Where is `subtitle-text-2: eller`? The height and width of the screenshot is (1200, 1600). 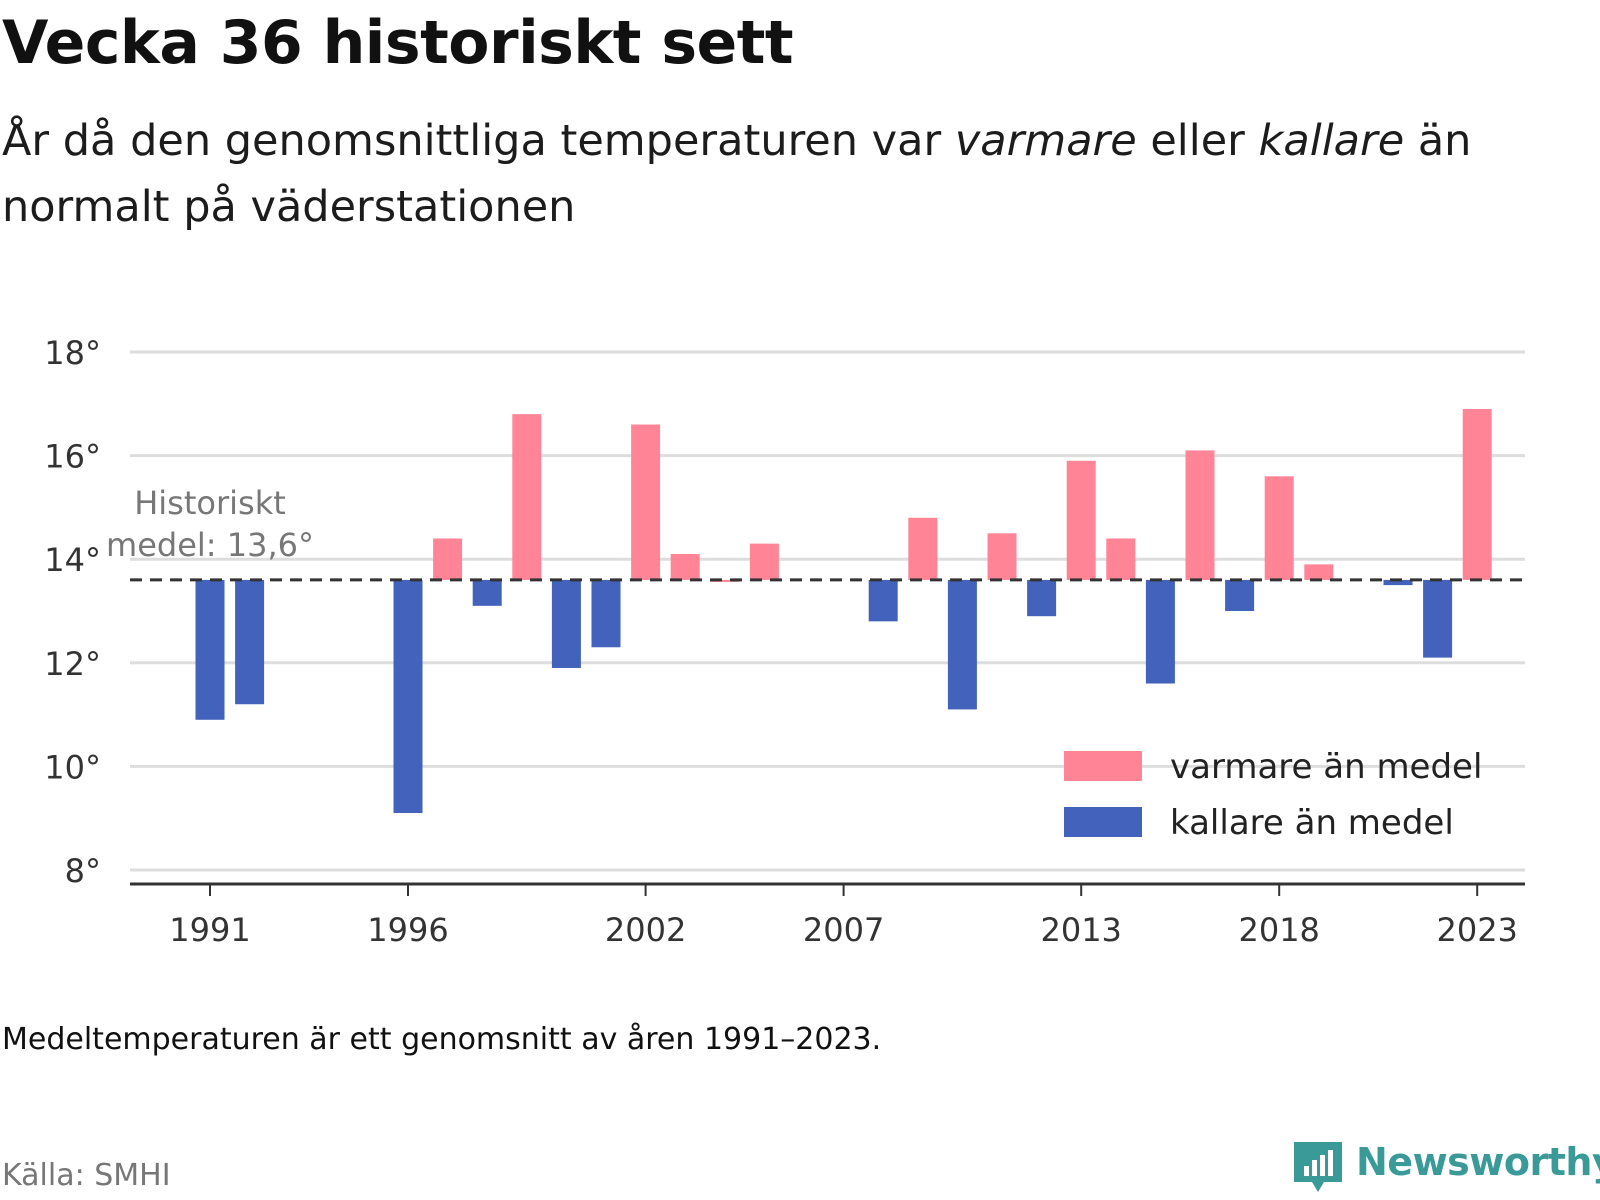
subtitle-text-2: eller is located at coordinates (1197, 141).